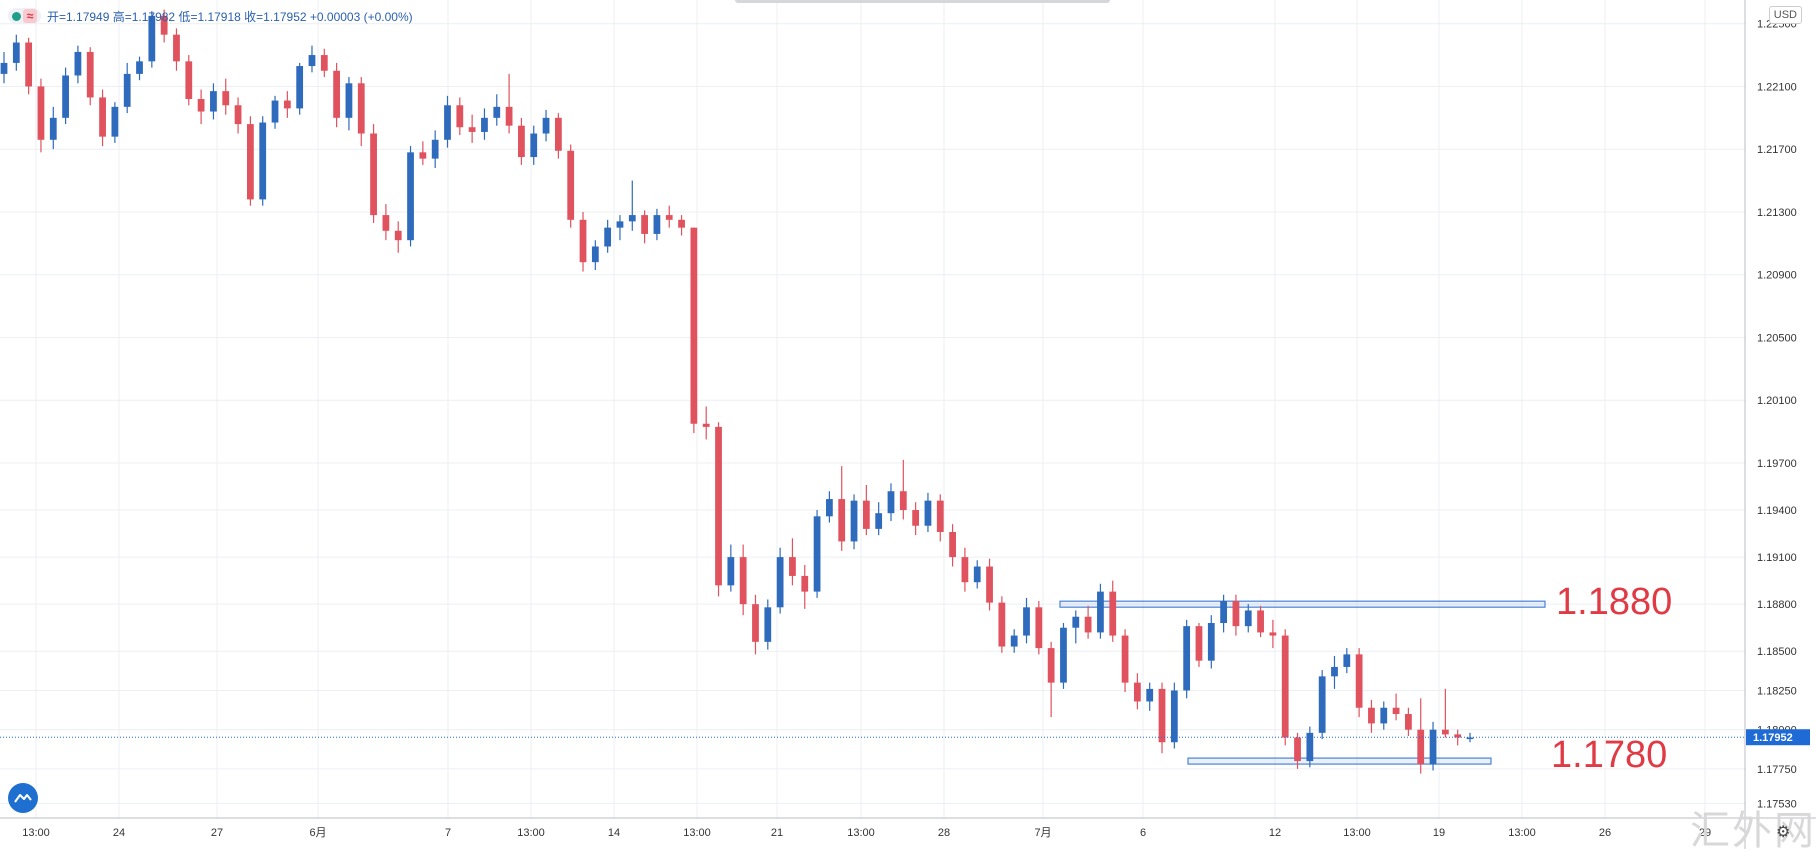 The image size is (1816, 856). What do you see at coordinates (1777, 558) in the screenshot?
I see `y-tick-label: 1.19100` at bounding box center [1777, 558].